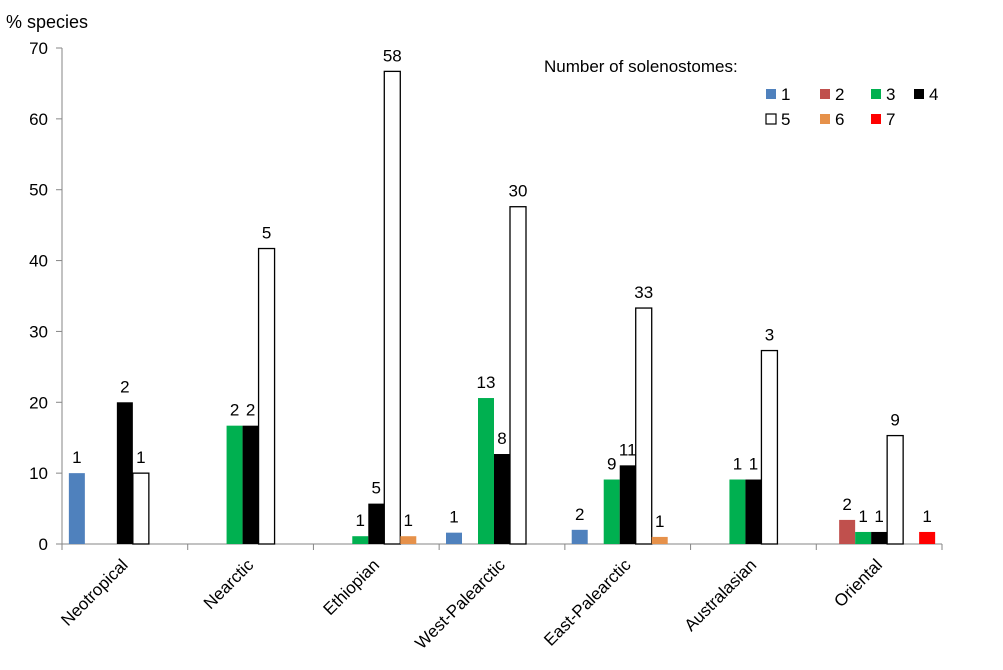 This screenshot has width=1003, height=670. Describe the element at coordinates (45, 296) in the screenshot. I see `y-tick-labels: 0 10 20 30 40 50 60 70` at that location.